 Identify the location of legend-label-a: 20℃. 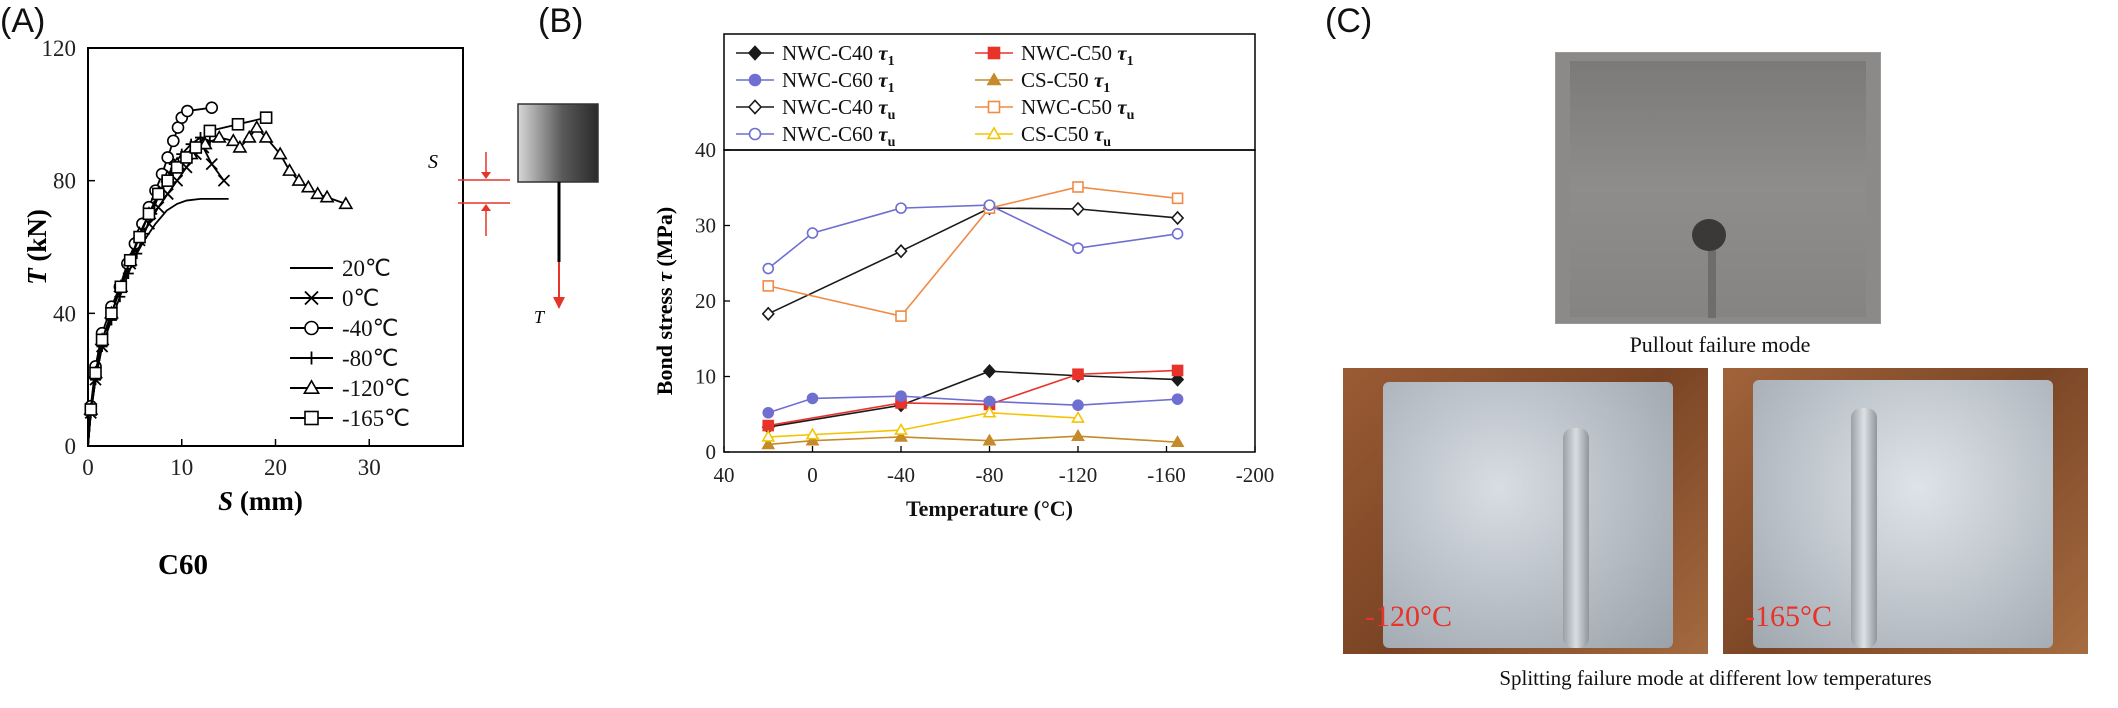
(366, 268).